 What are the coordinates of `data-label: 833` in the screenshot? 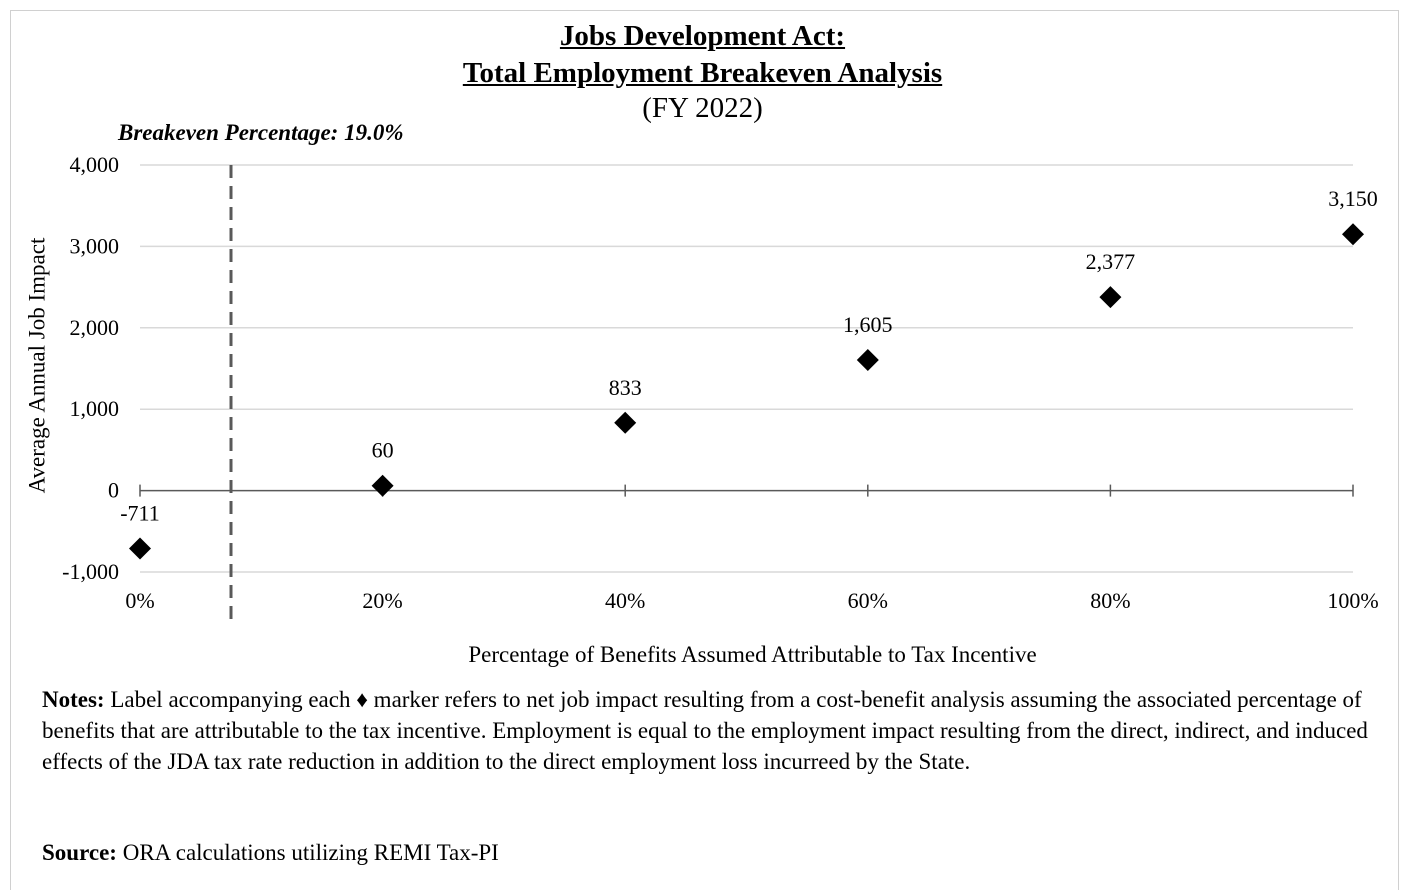 It's located at (625, 387).